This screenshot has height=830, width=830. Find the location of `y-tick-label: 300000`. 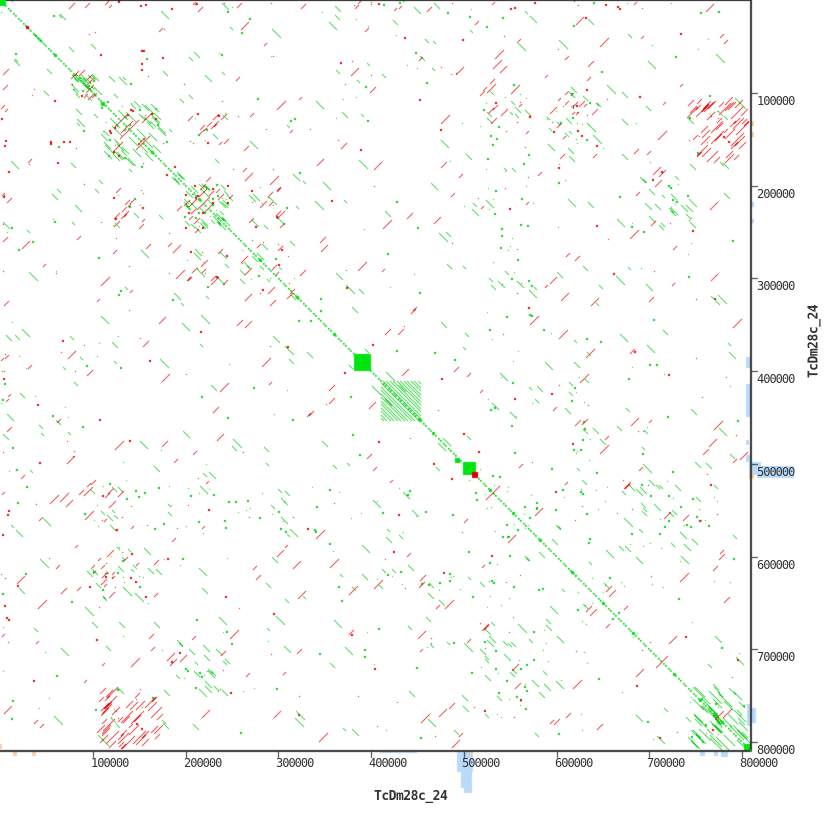

y-tick-label: 300000 is located at coordinates (776, 286).